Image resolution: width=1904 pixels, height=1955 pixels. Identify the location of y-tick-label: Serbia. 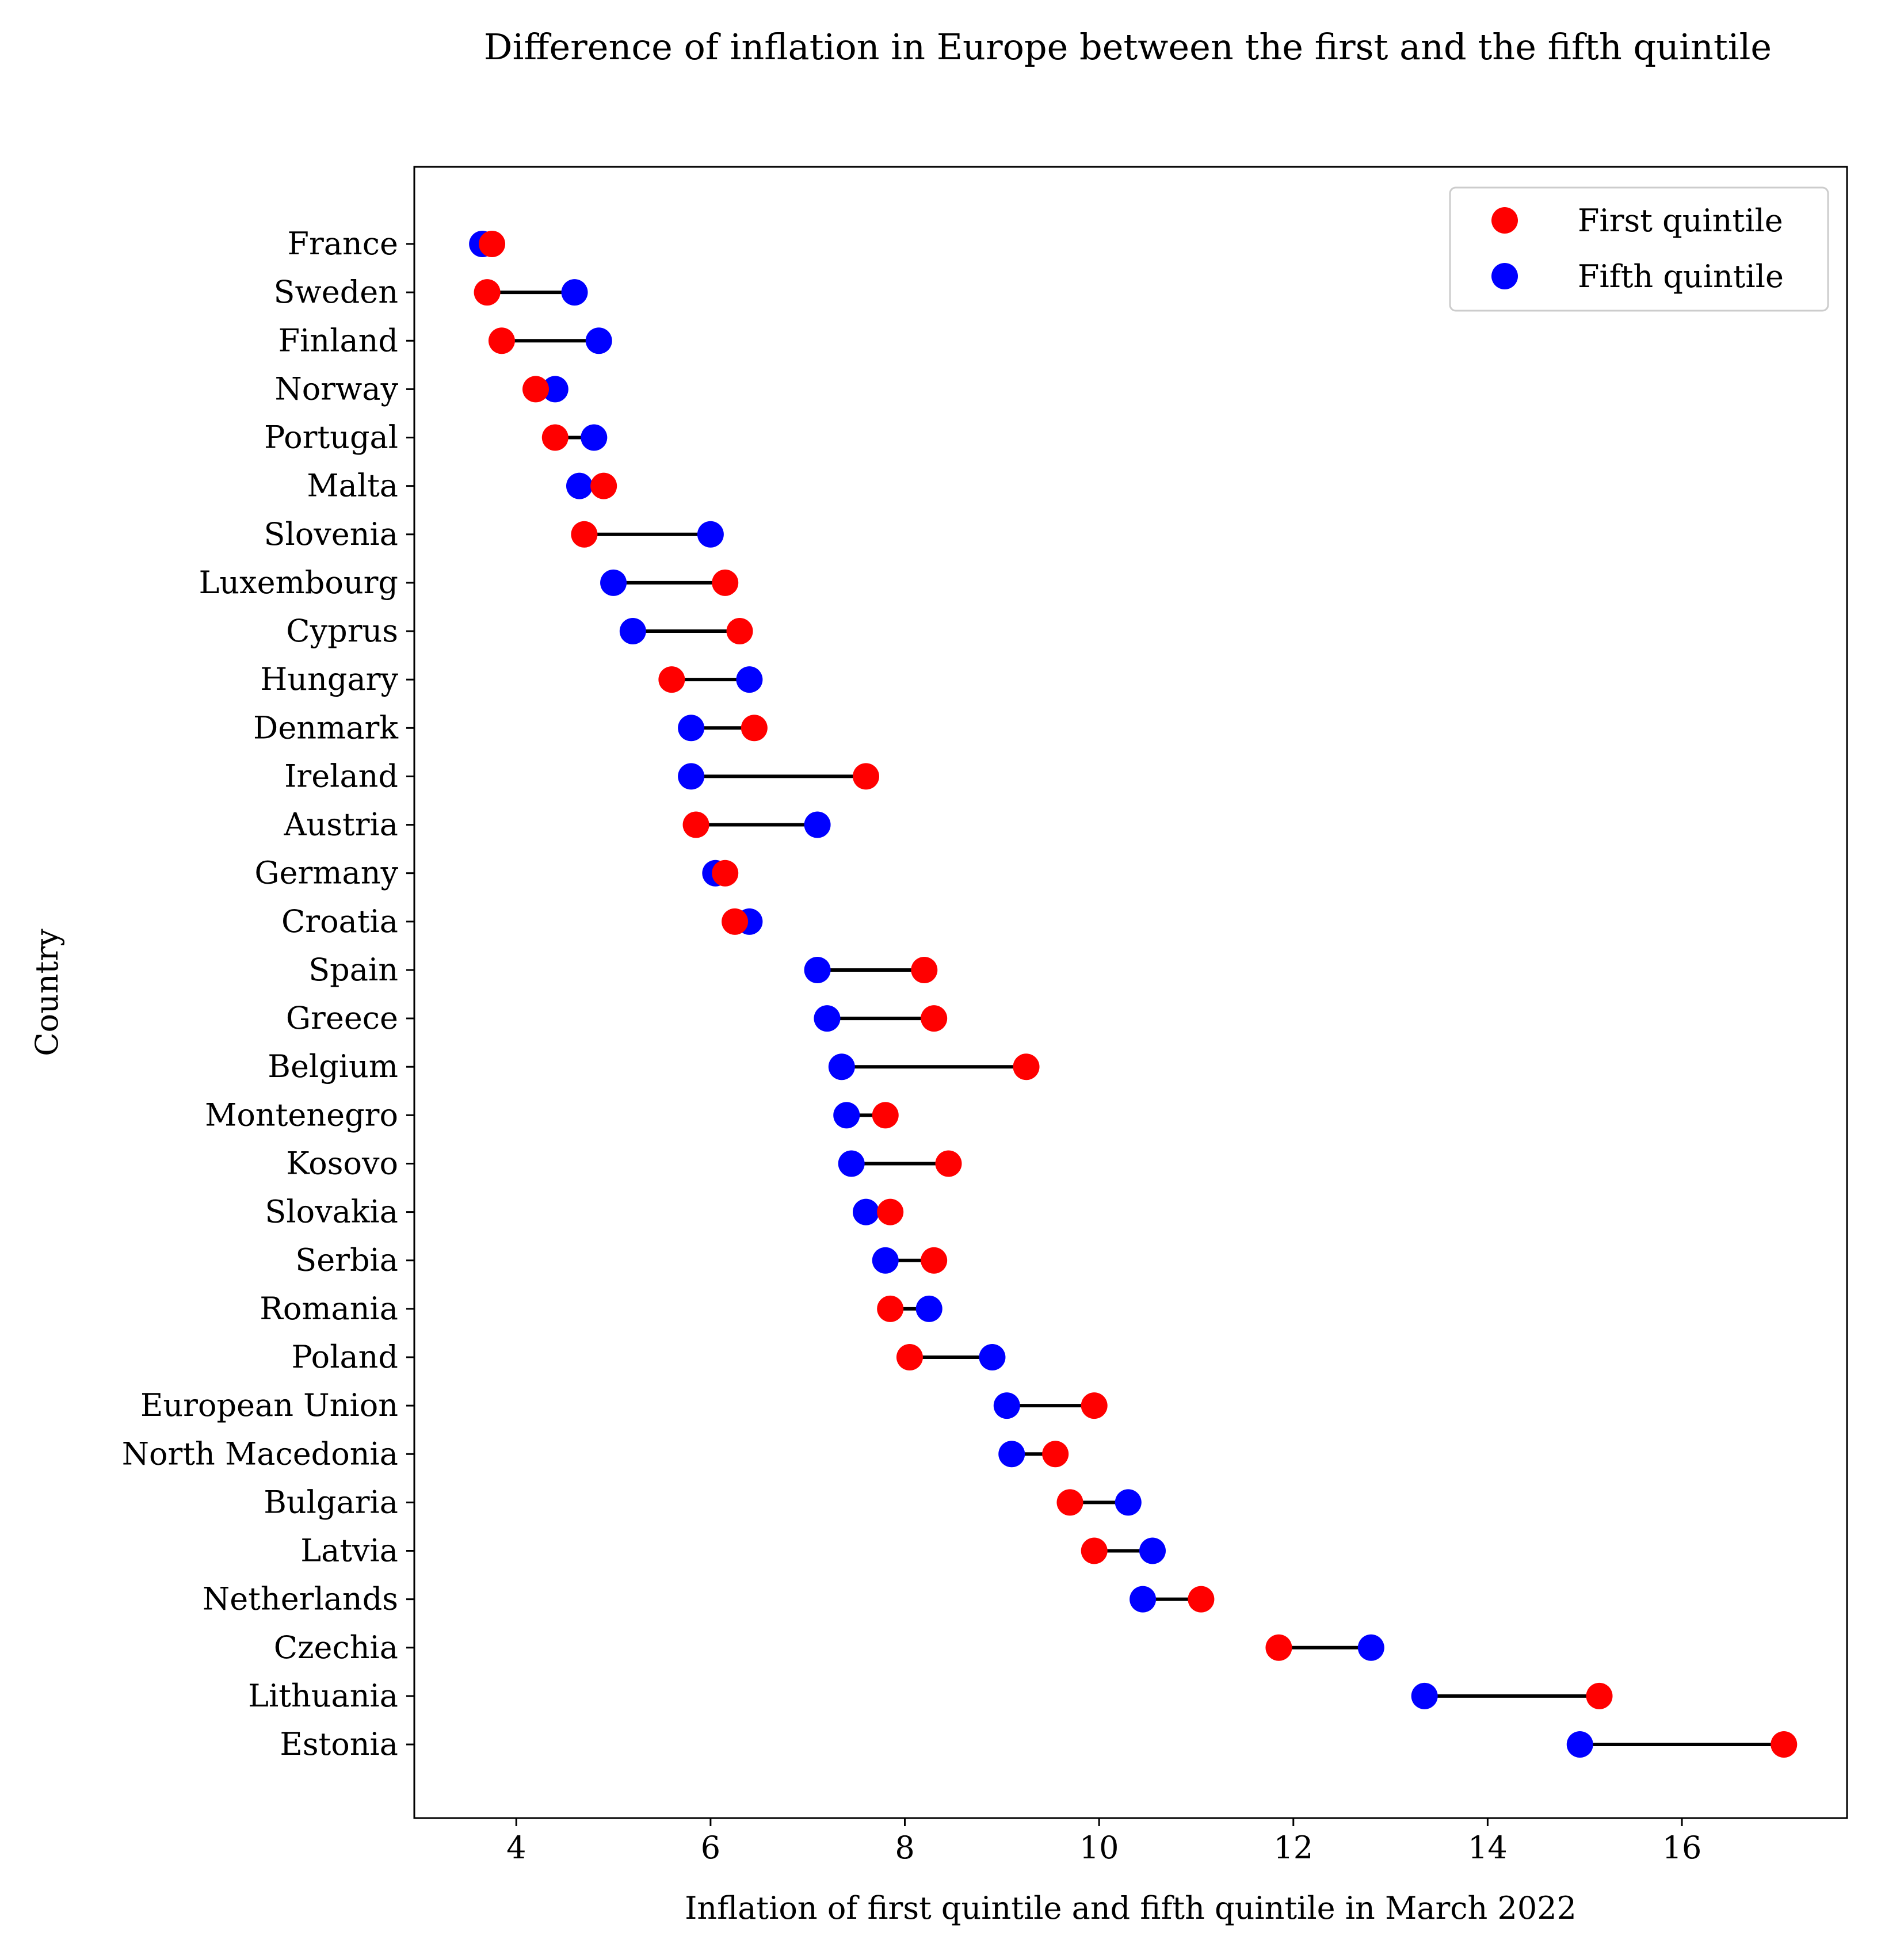
(347, 1260).